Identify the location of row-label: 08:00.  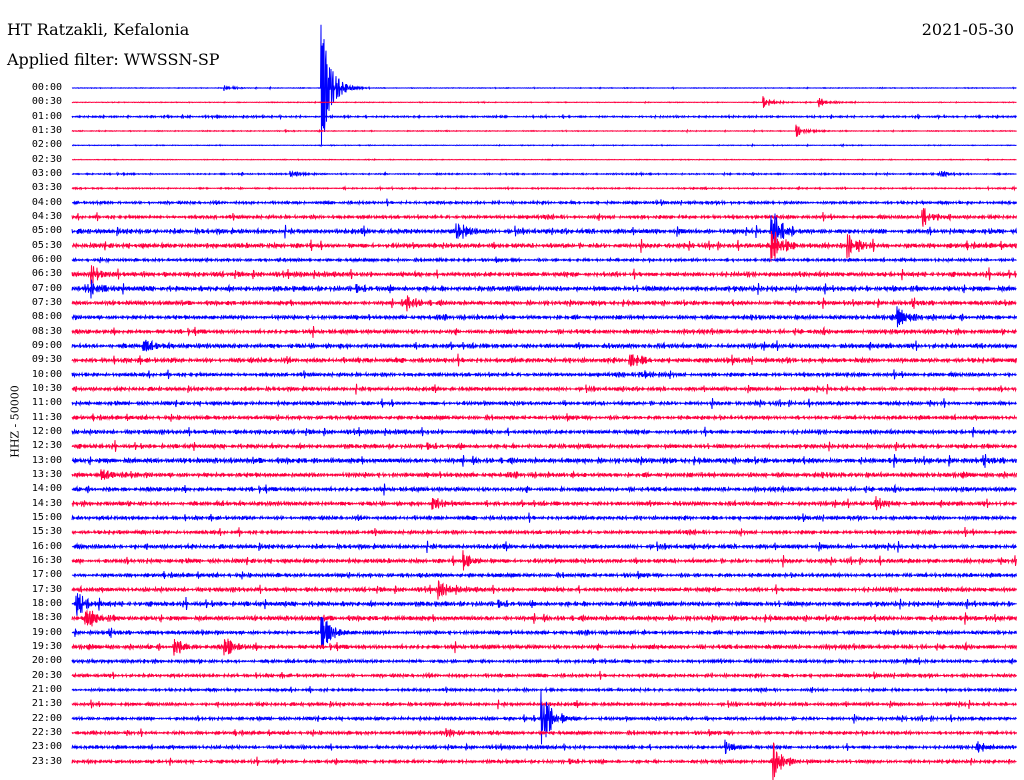
(46, 317).